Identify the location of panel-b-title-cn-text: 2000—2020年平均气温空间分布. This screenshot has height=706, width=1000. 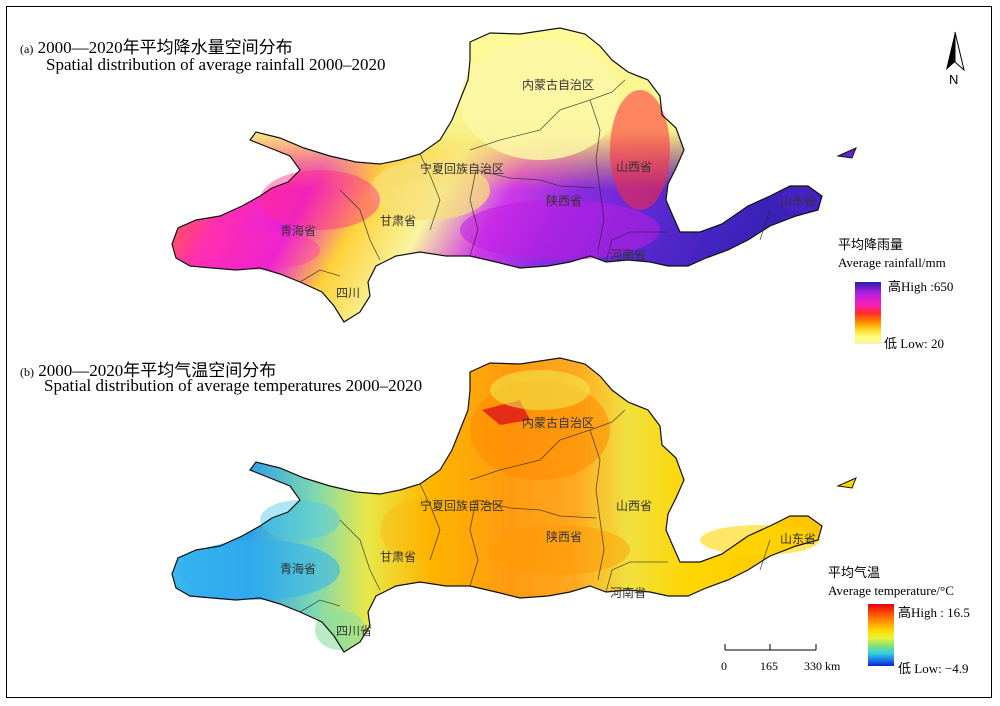
(157, 370).